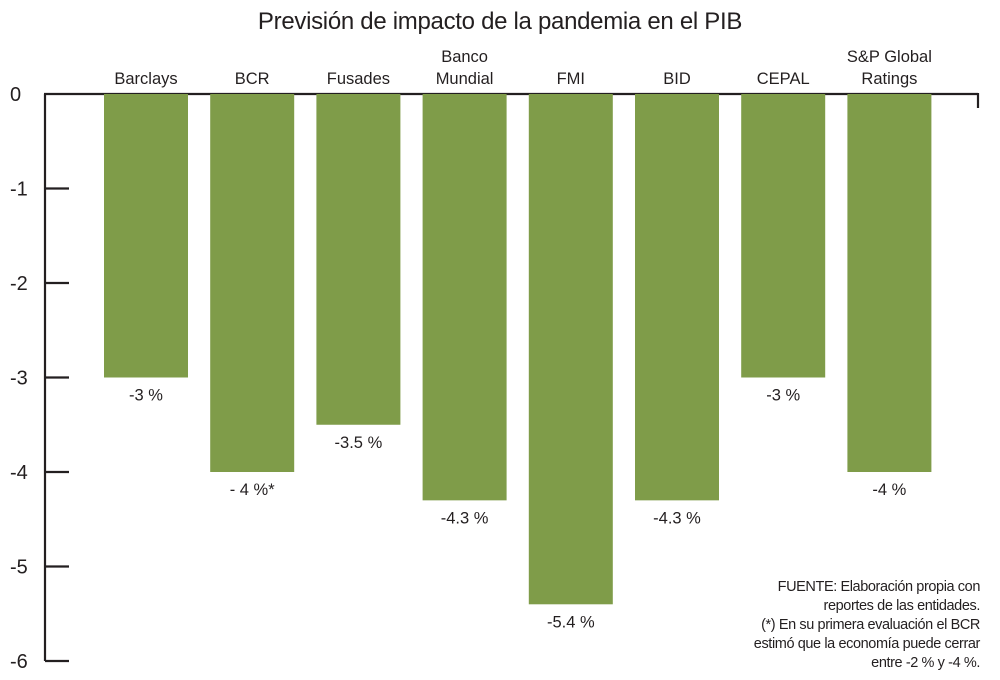 This screenshot has width=1000, height=680. What do you see at coordinates (253, 490) in the screenshot?
I see `data-label: - 4 %*` at bounding box center [253, 490].